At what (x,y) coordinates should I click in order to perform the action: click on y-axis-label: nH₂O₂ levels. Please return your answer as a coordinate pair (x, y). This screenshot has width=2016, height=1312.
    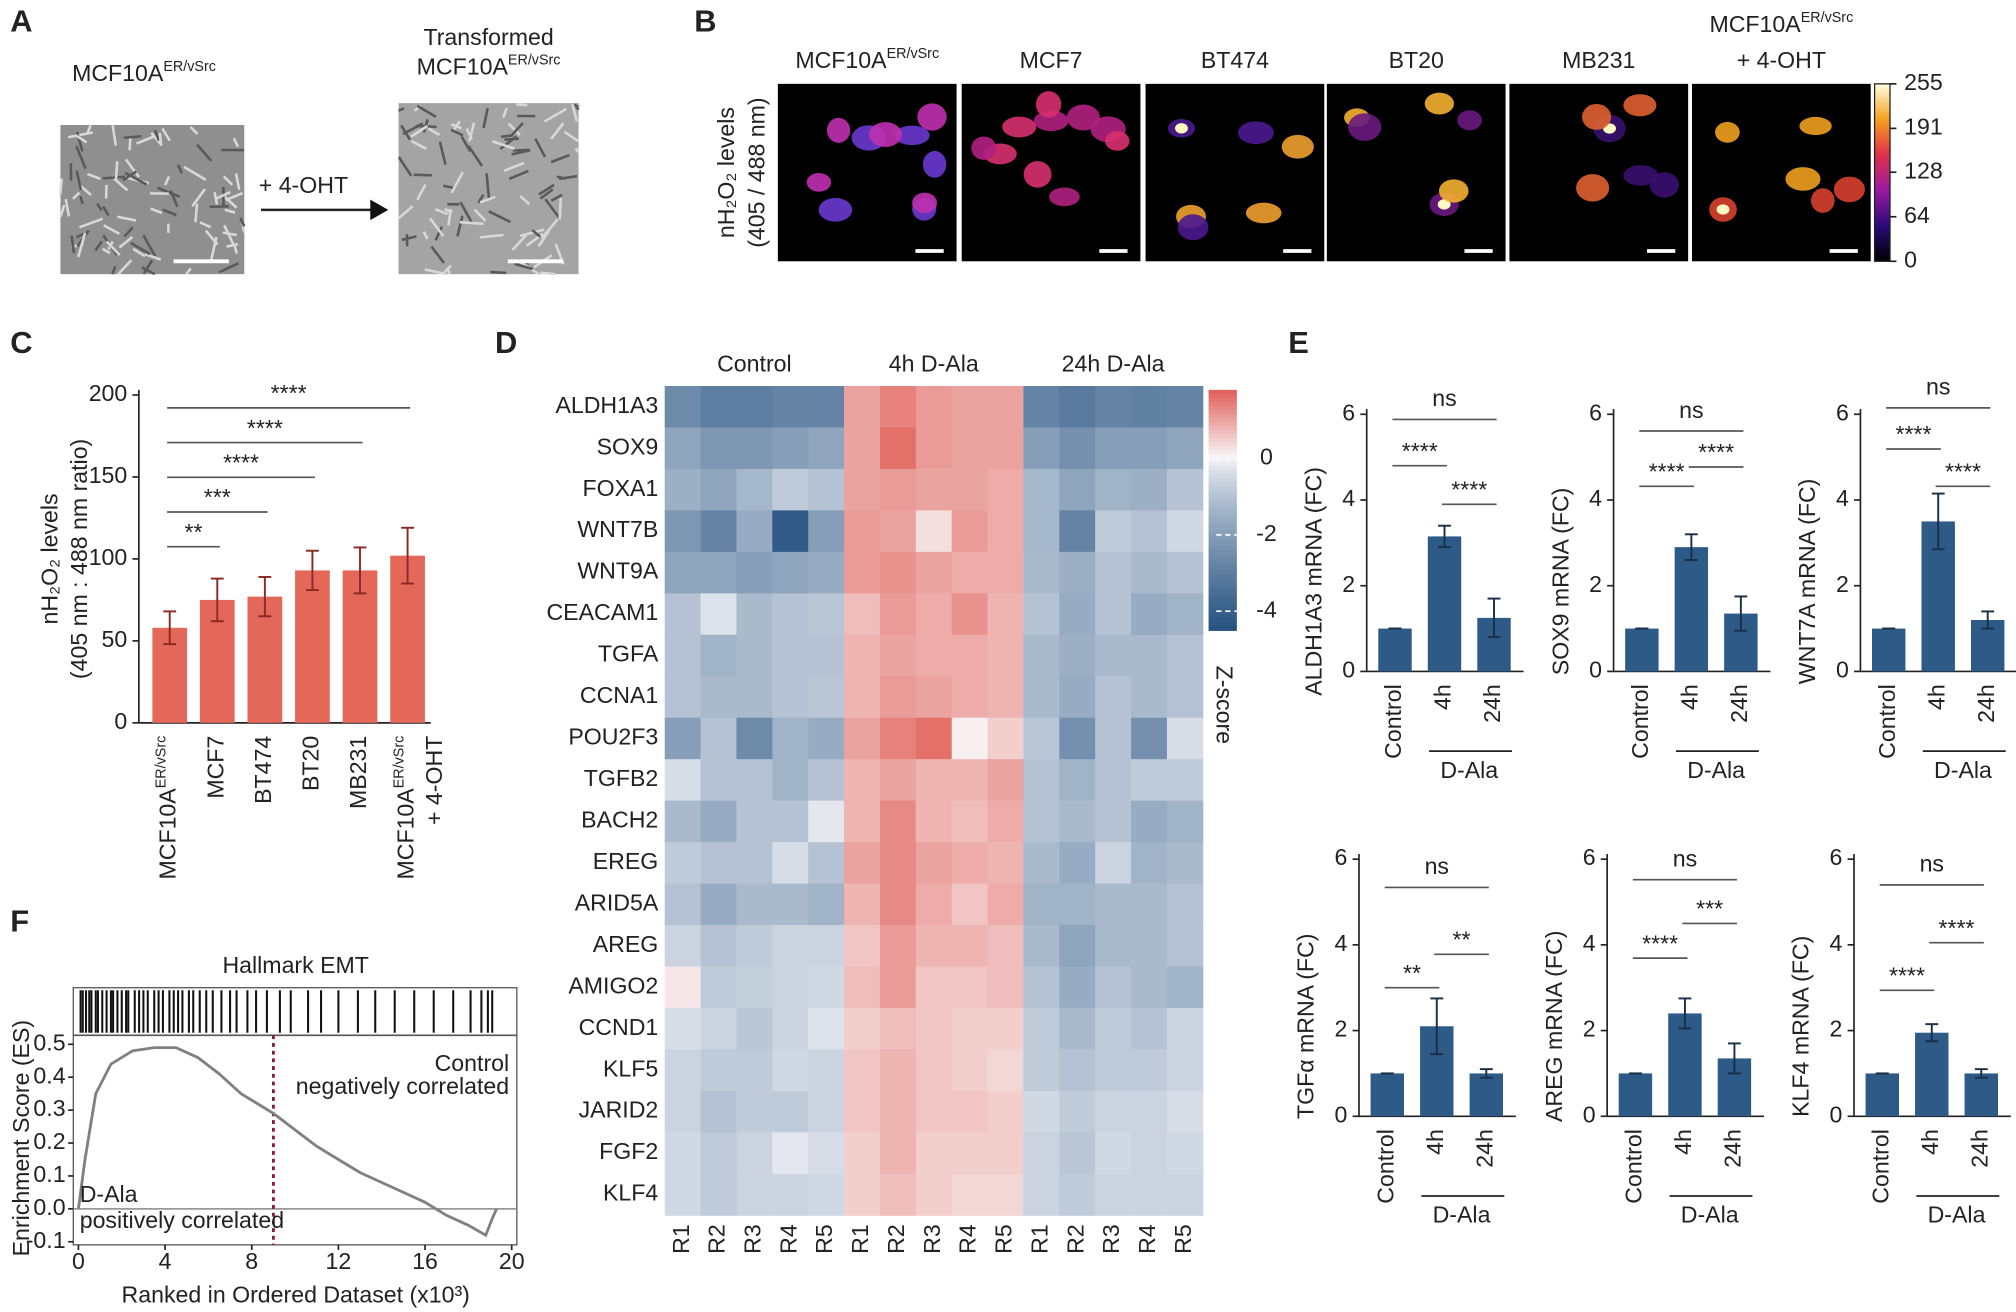
    Looking at the image, I should click on (50, 558).